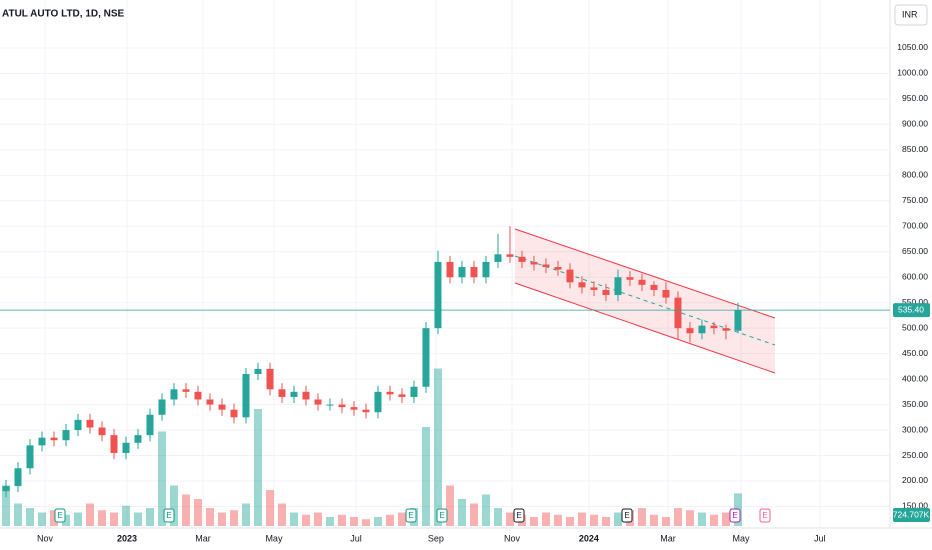 The height and width of the screenshot is (550, 932). Describe the element at coordinates (589, 538) in the screenshot. I see `x-tick-label: 2024` at that location.